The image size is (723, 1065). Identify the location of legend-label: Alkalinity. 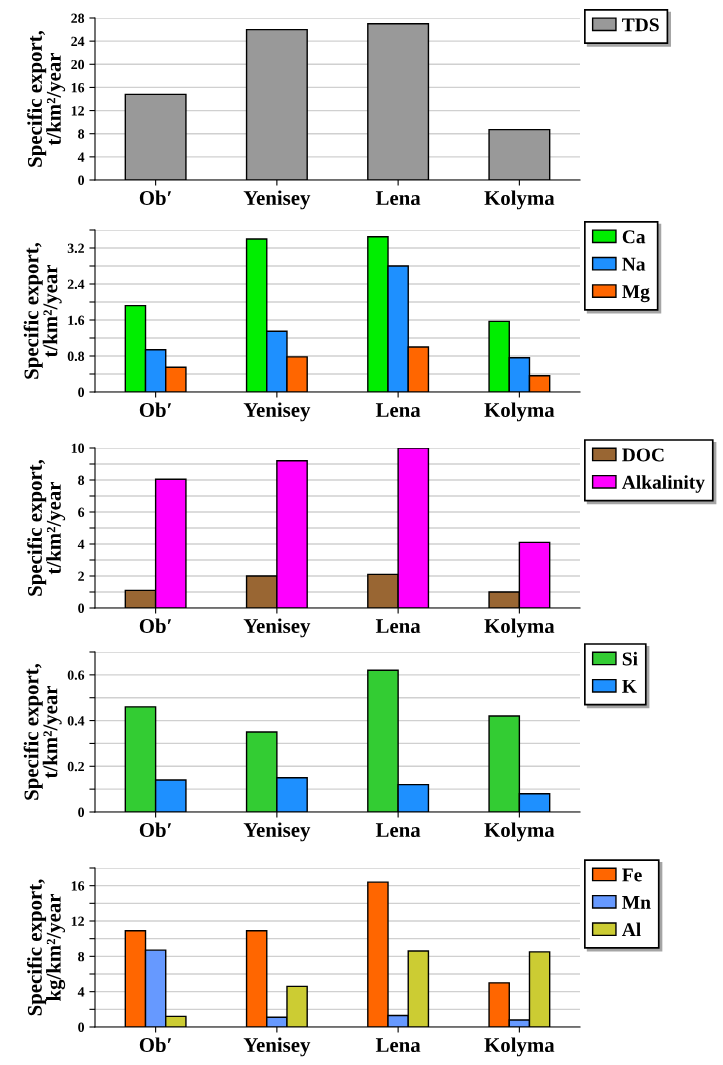
(663, 484).